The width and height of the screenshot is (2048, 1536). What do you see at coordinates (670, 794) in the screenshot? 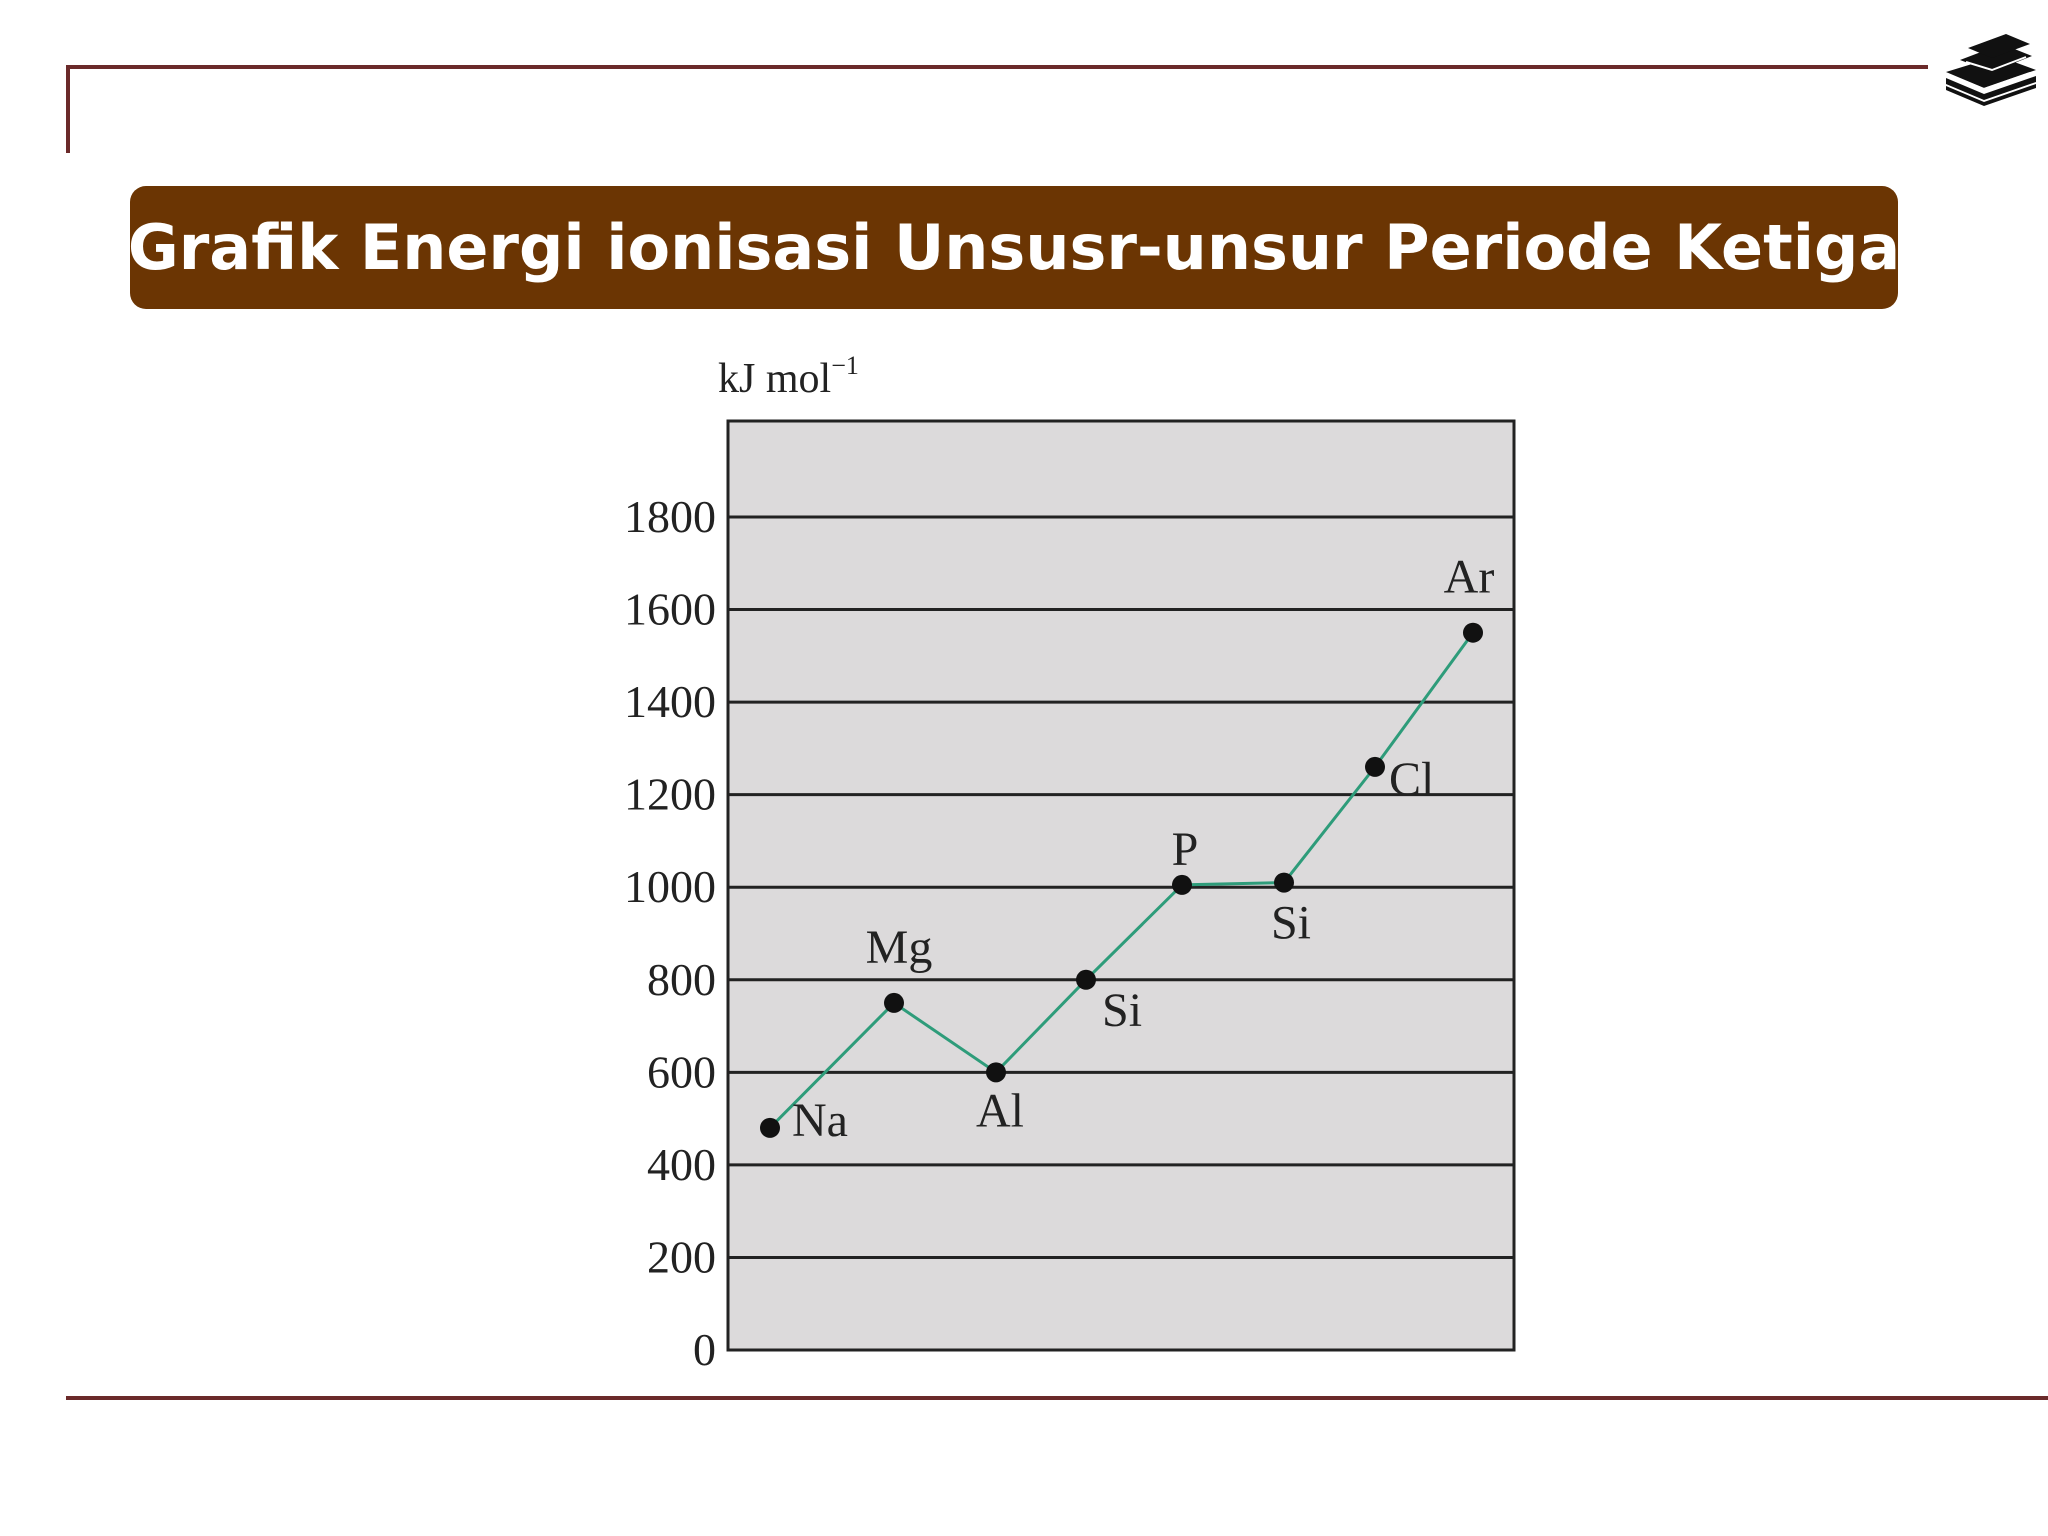
I see `y-tick-label: 1200` at bounding box center [670, 794].